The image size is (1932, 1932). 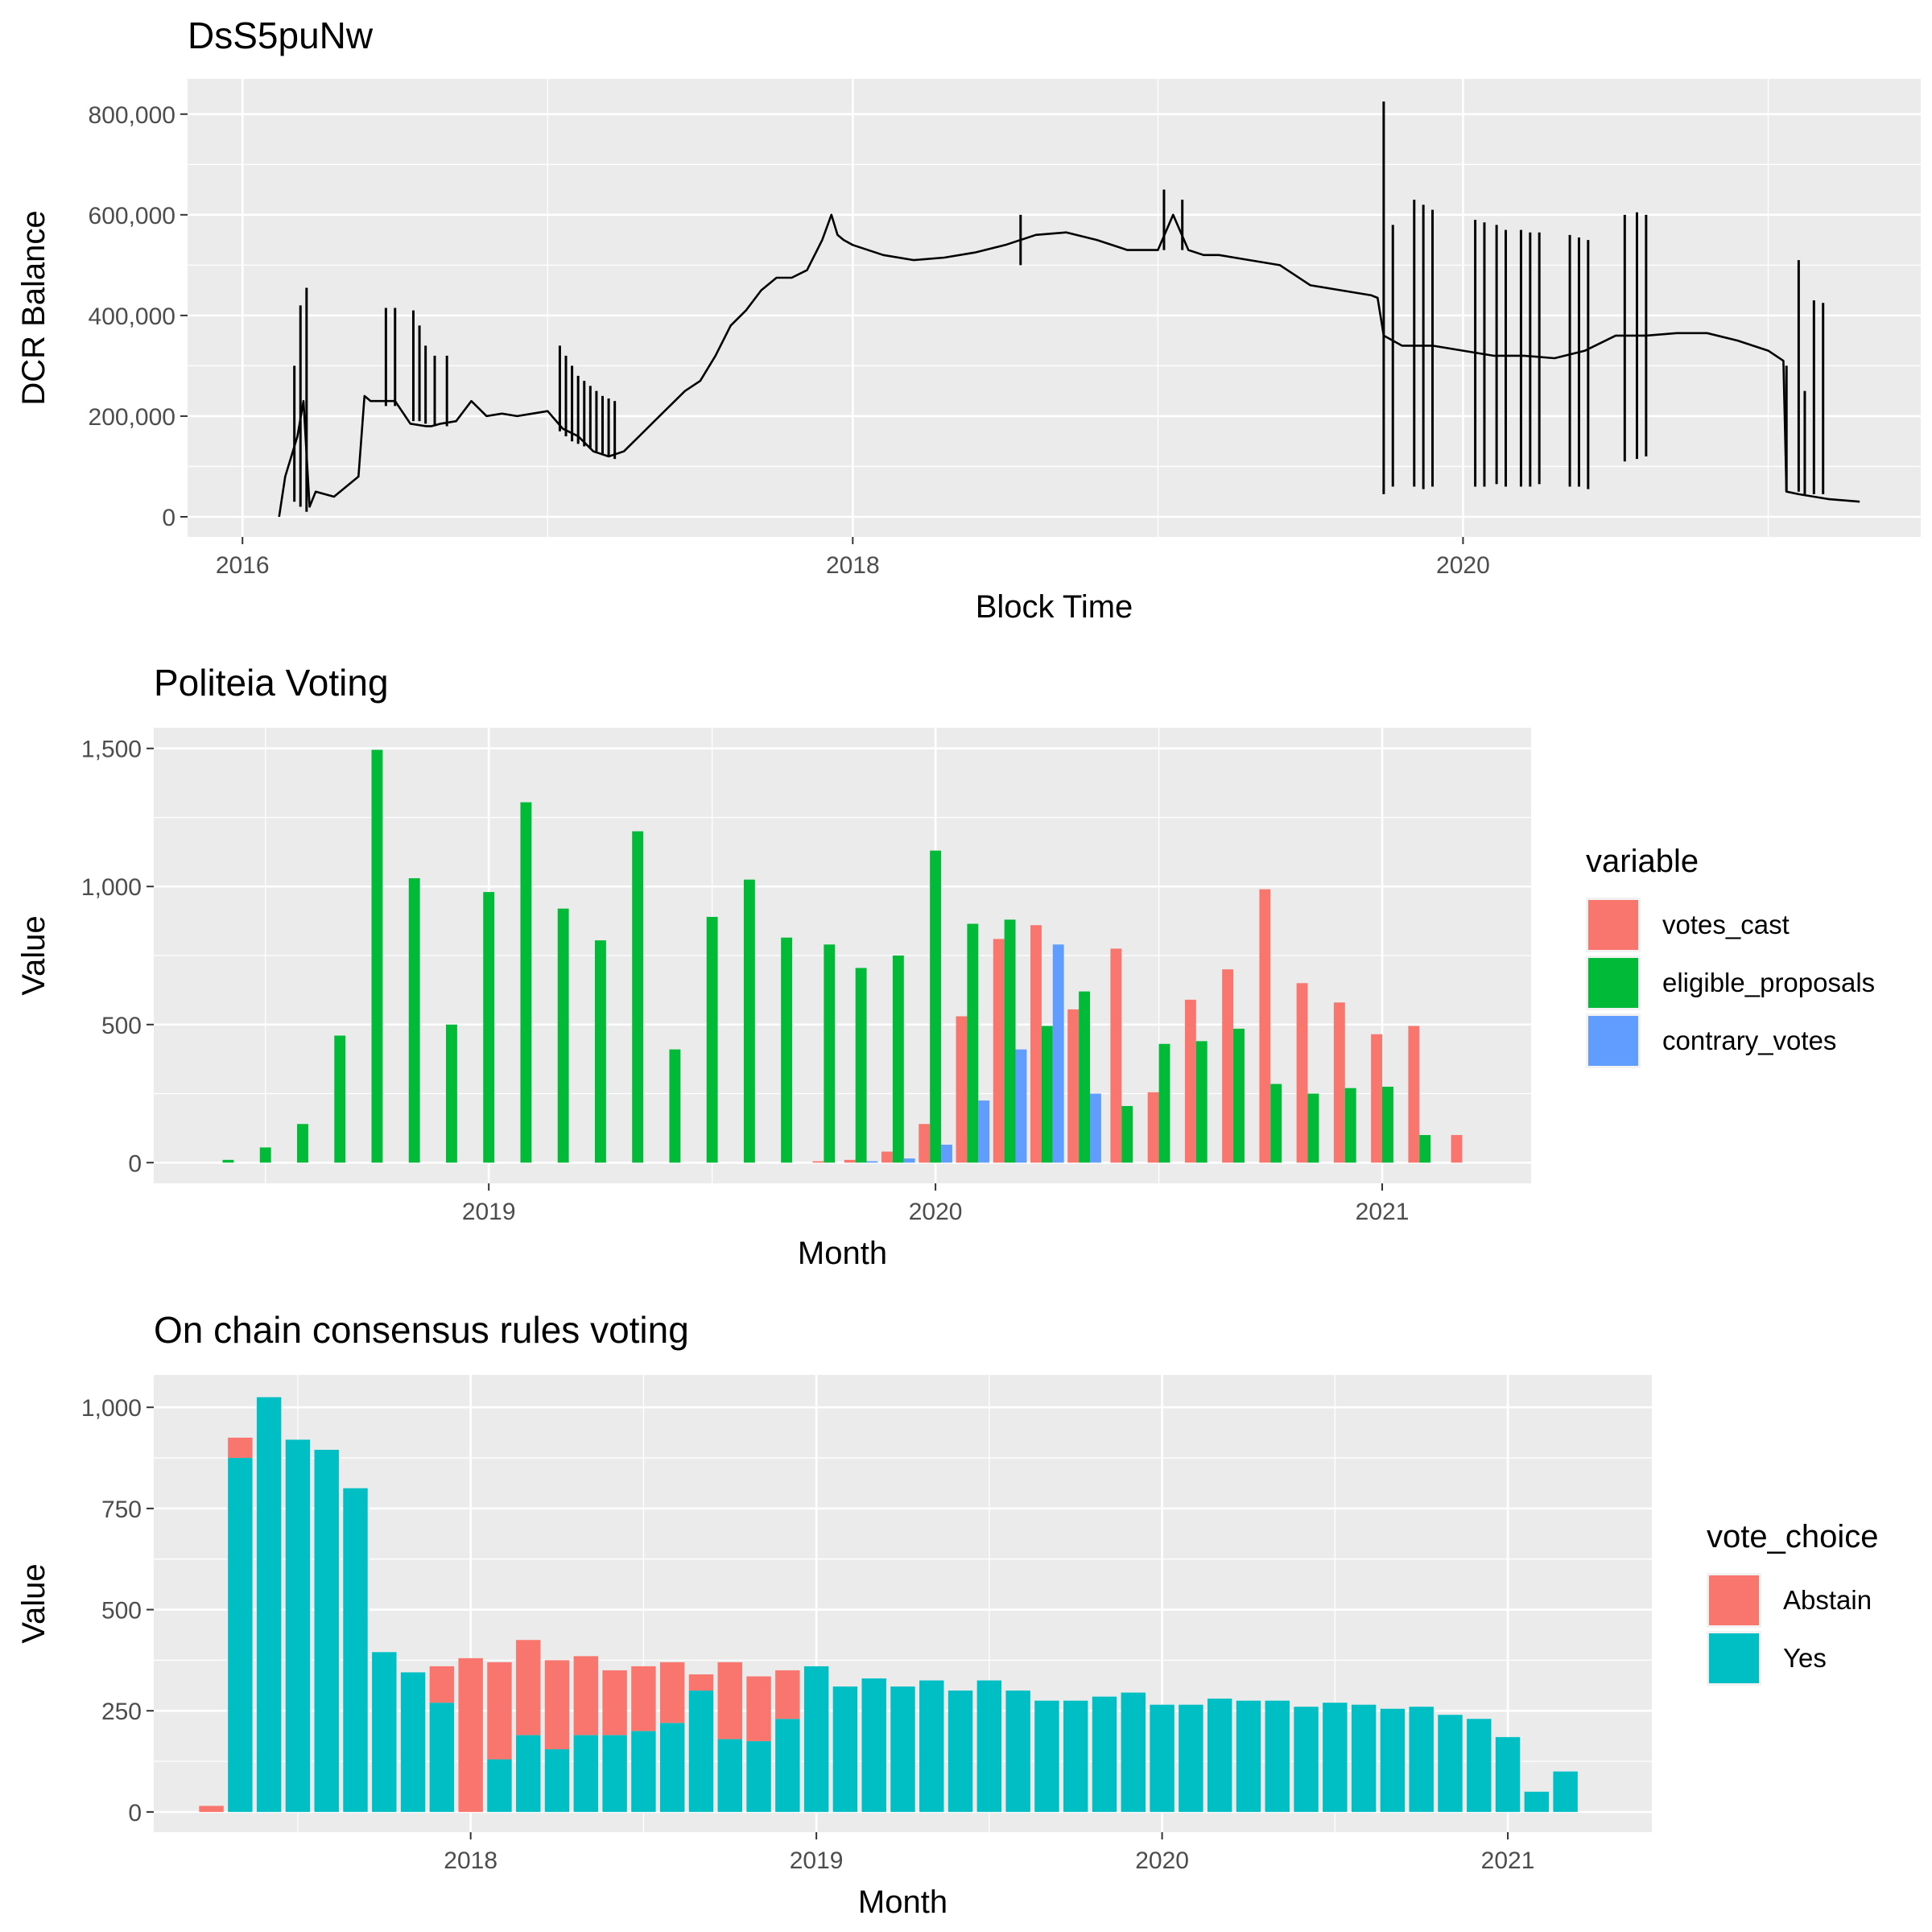 I want to click on y-tick-label: 800,000, so click(x=132, y=116).